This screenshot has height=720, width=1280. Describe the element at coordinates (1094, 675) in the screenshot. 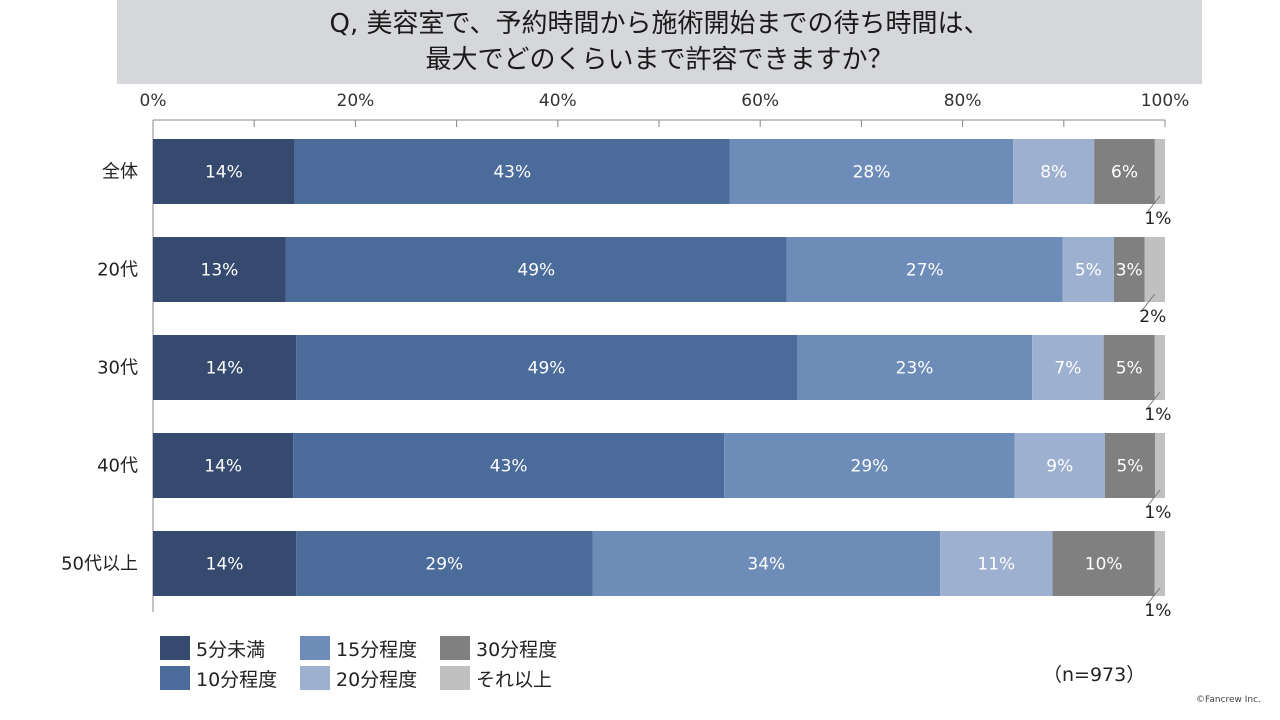

I see `sample-size-note: （n=973）` at that location.